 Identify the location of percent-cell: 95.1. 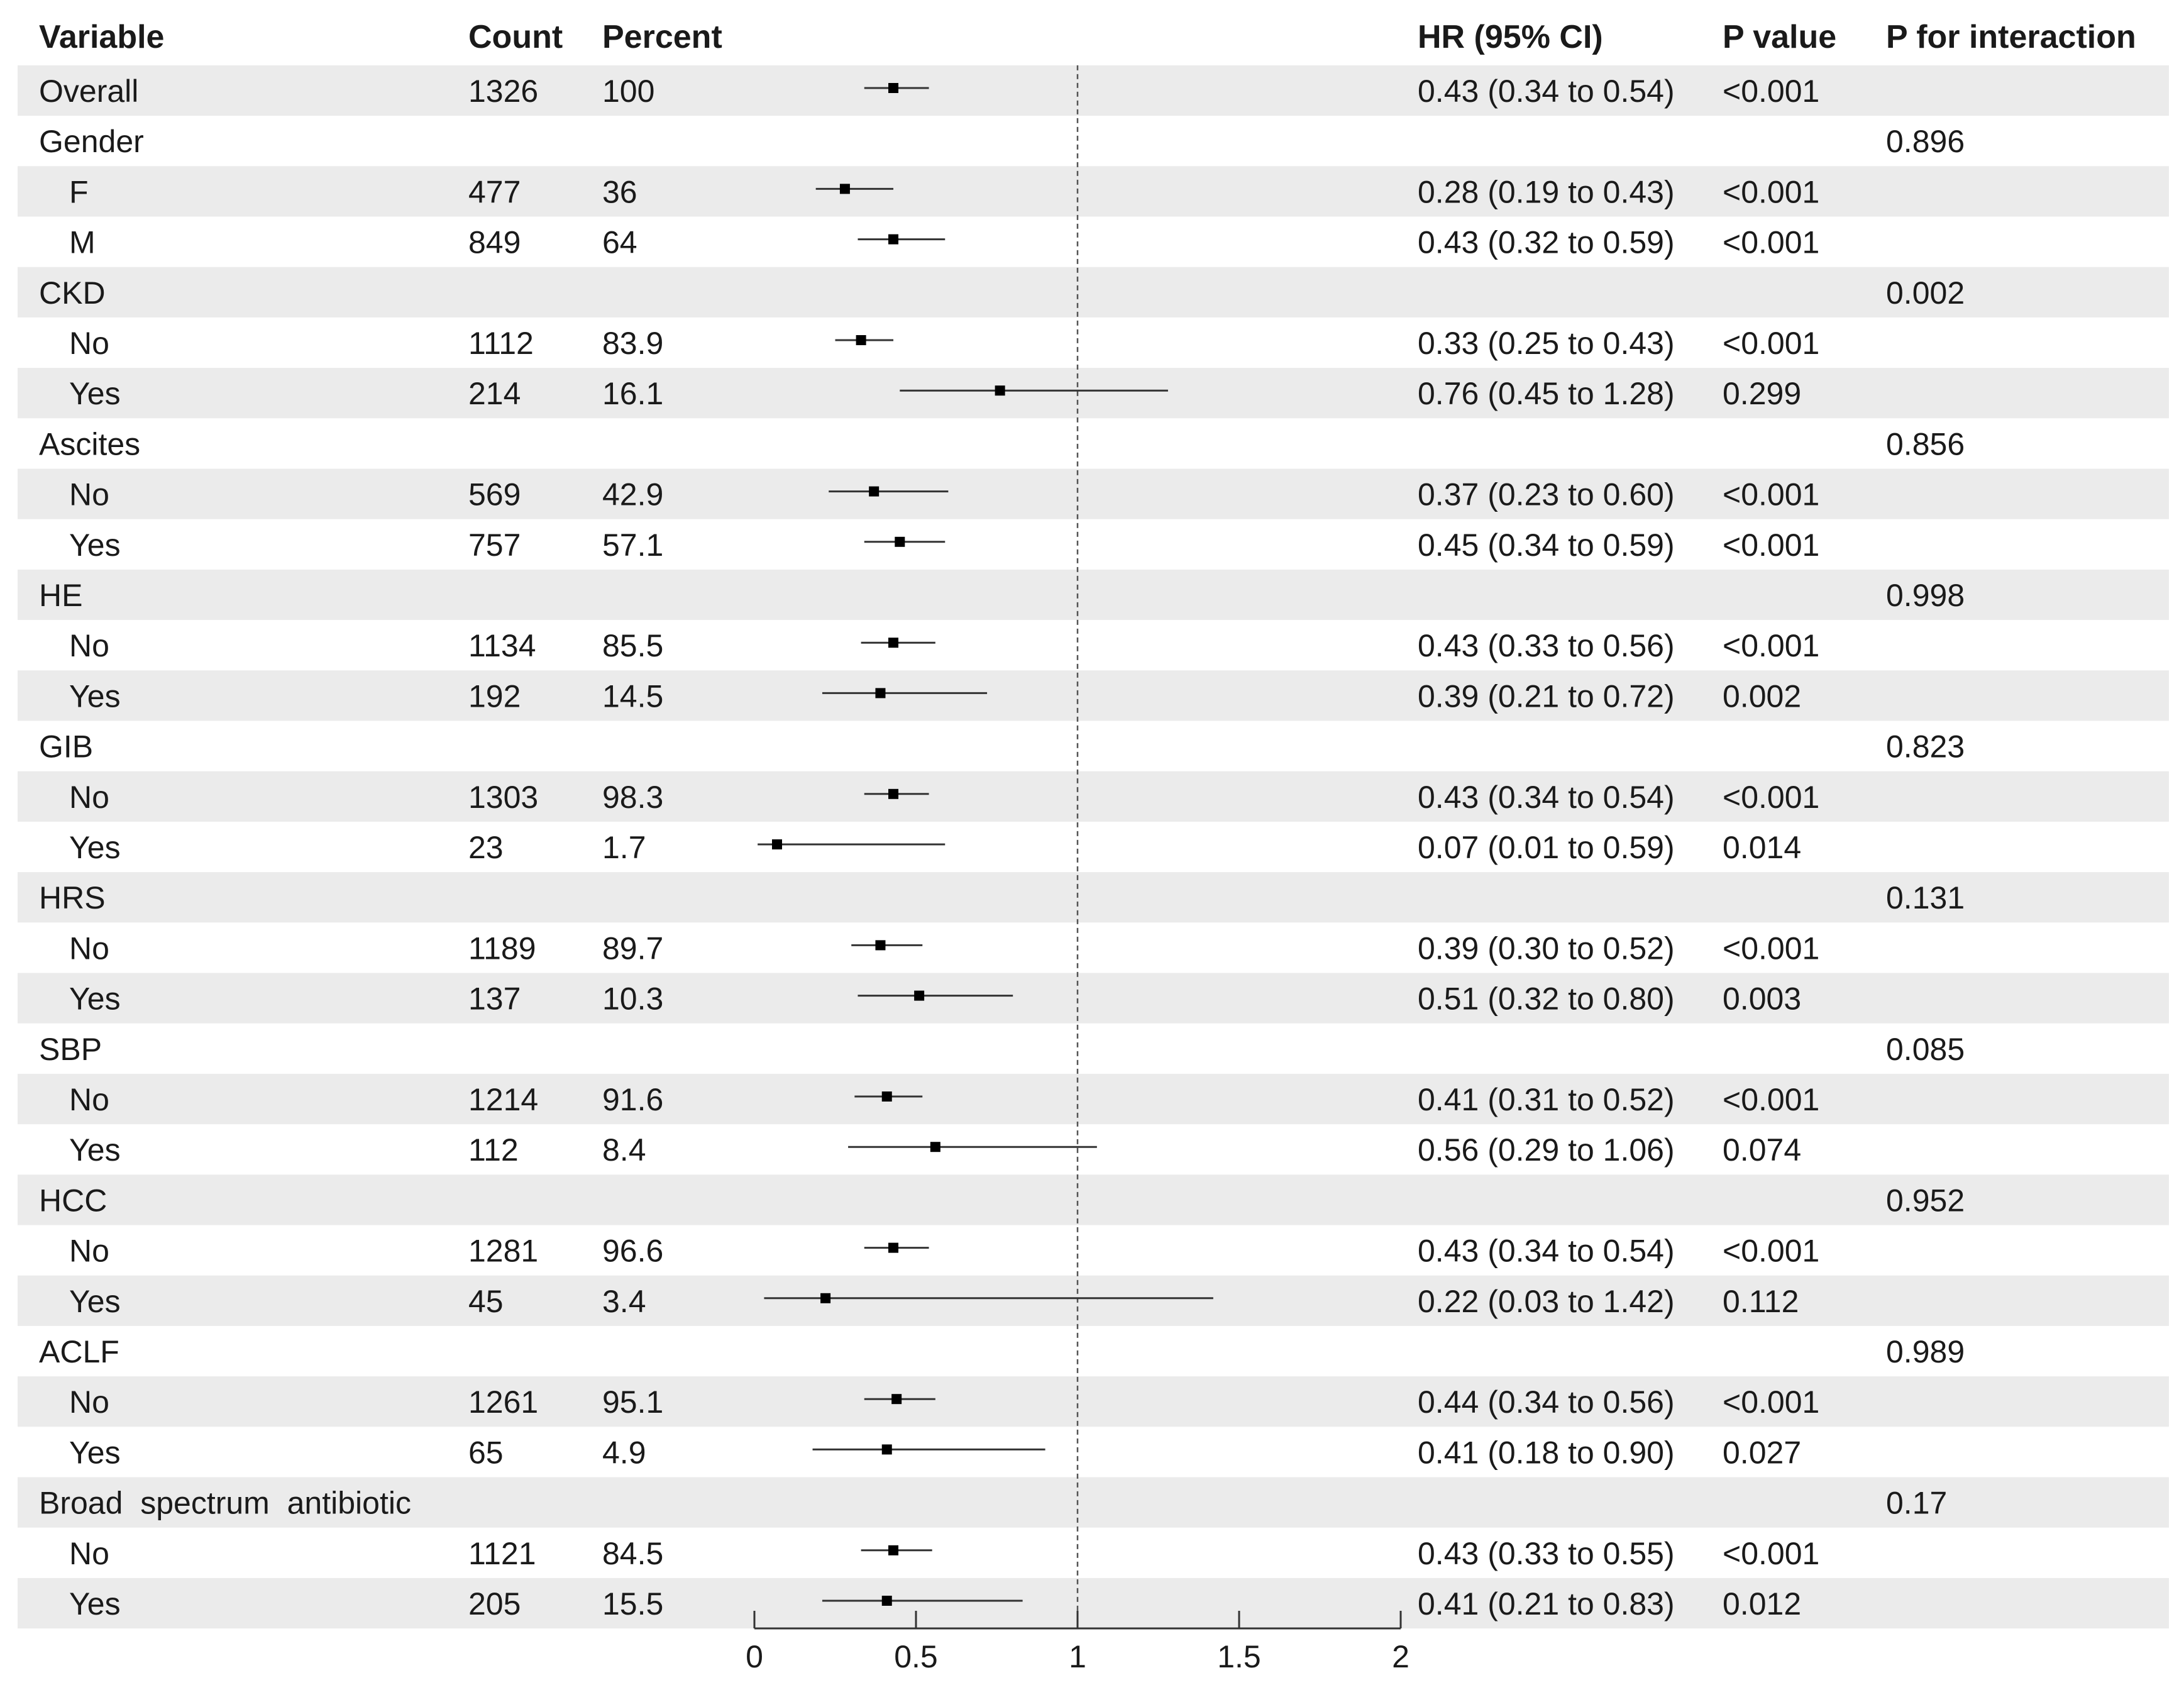
(632, 1402).